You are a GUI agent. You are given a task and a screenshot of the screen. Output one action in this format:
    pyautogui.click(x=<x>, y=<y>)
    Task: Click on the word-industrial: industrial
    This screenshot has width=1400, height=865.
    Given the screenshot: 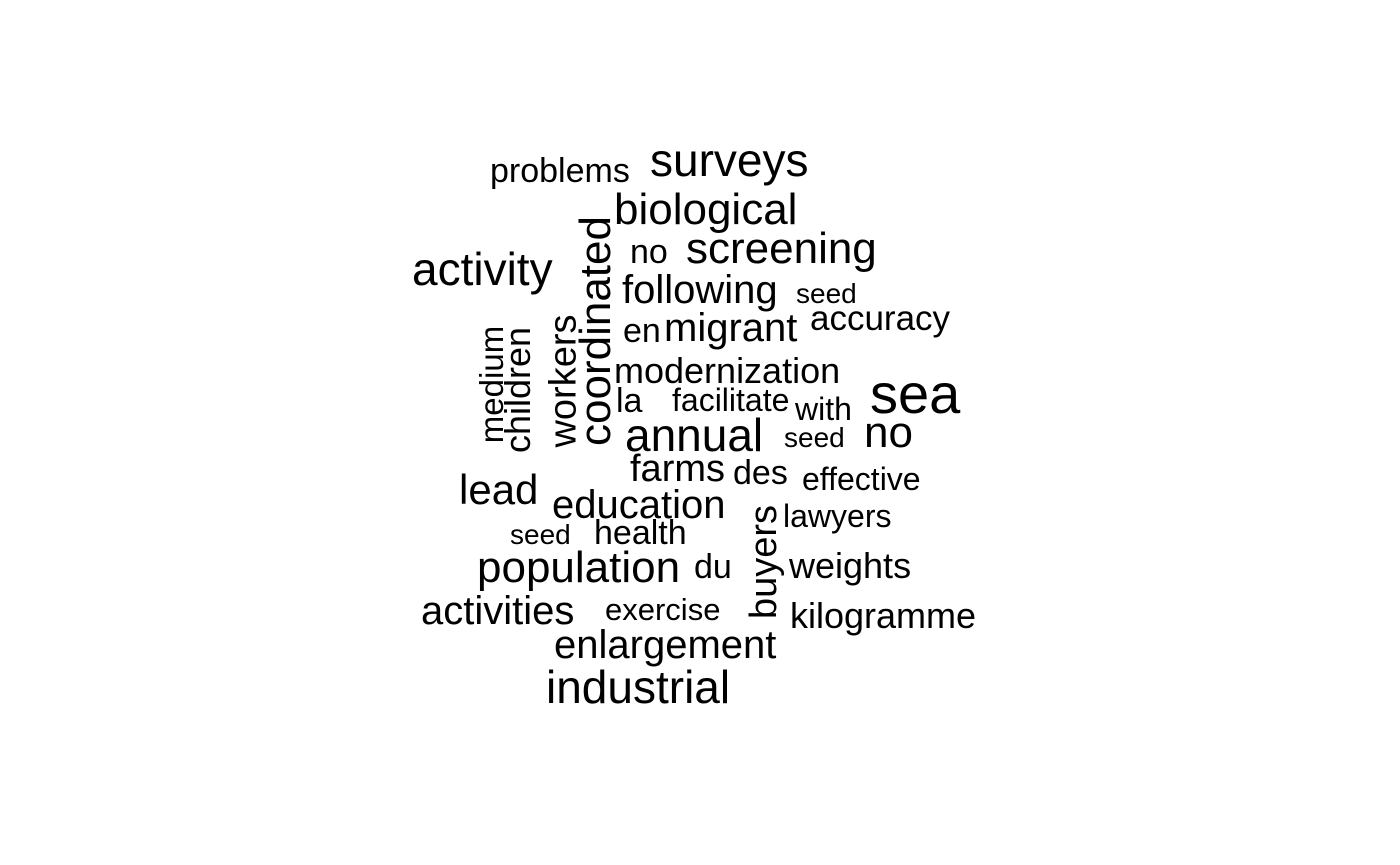 What is the action you would take?
    pyautogui.click(x=638, y=687)
    